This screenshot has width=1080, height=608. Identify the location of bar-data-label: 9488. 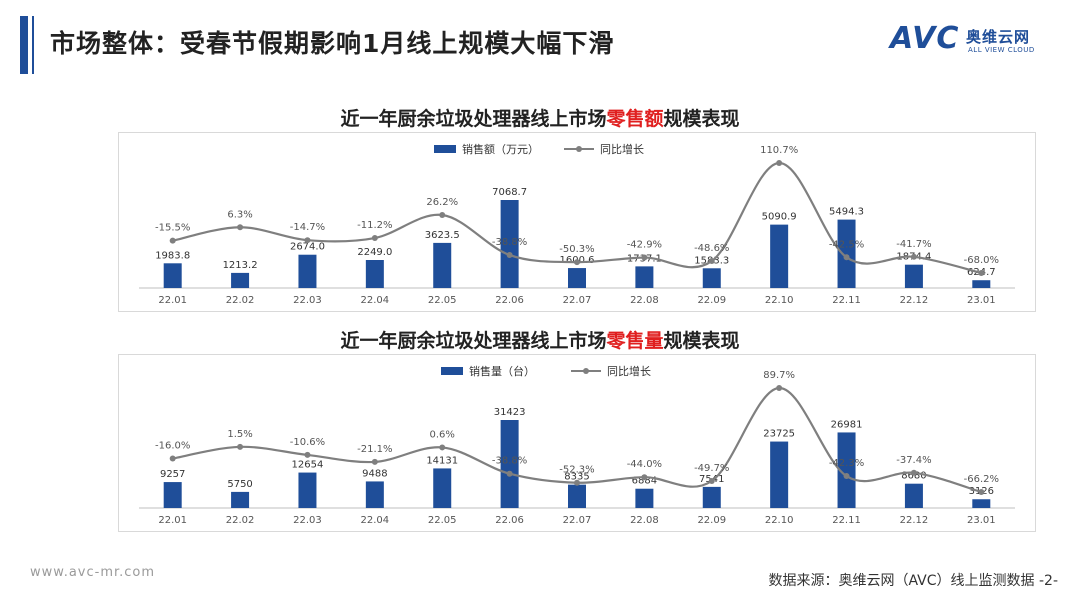
(374, 473).